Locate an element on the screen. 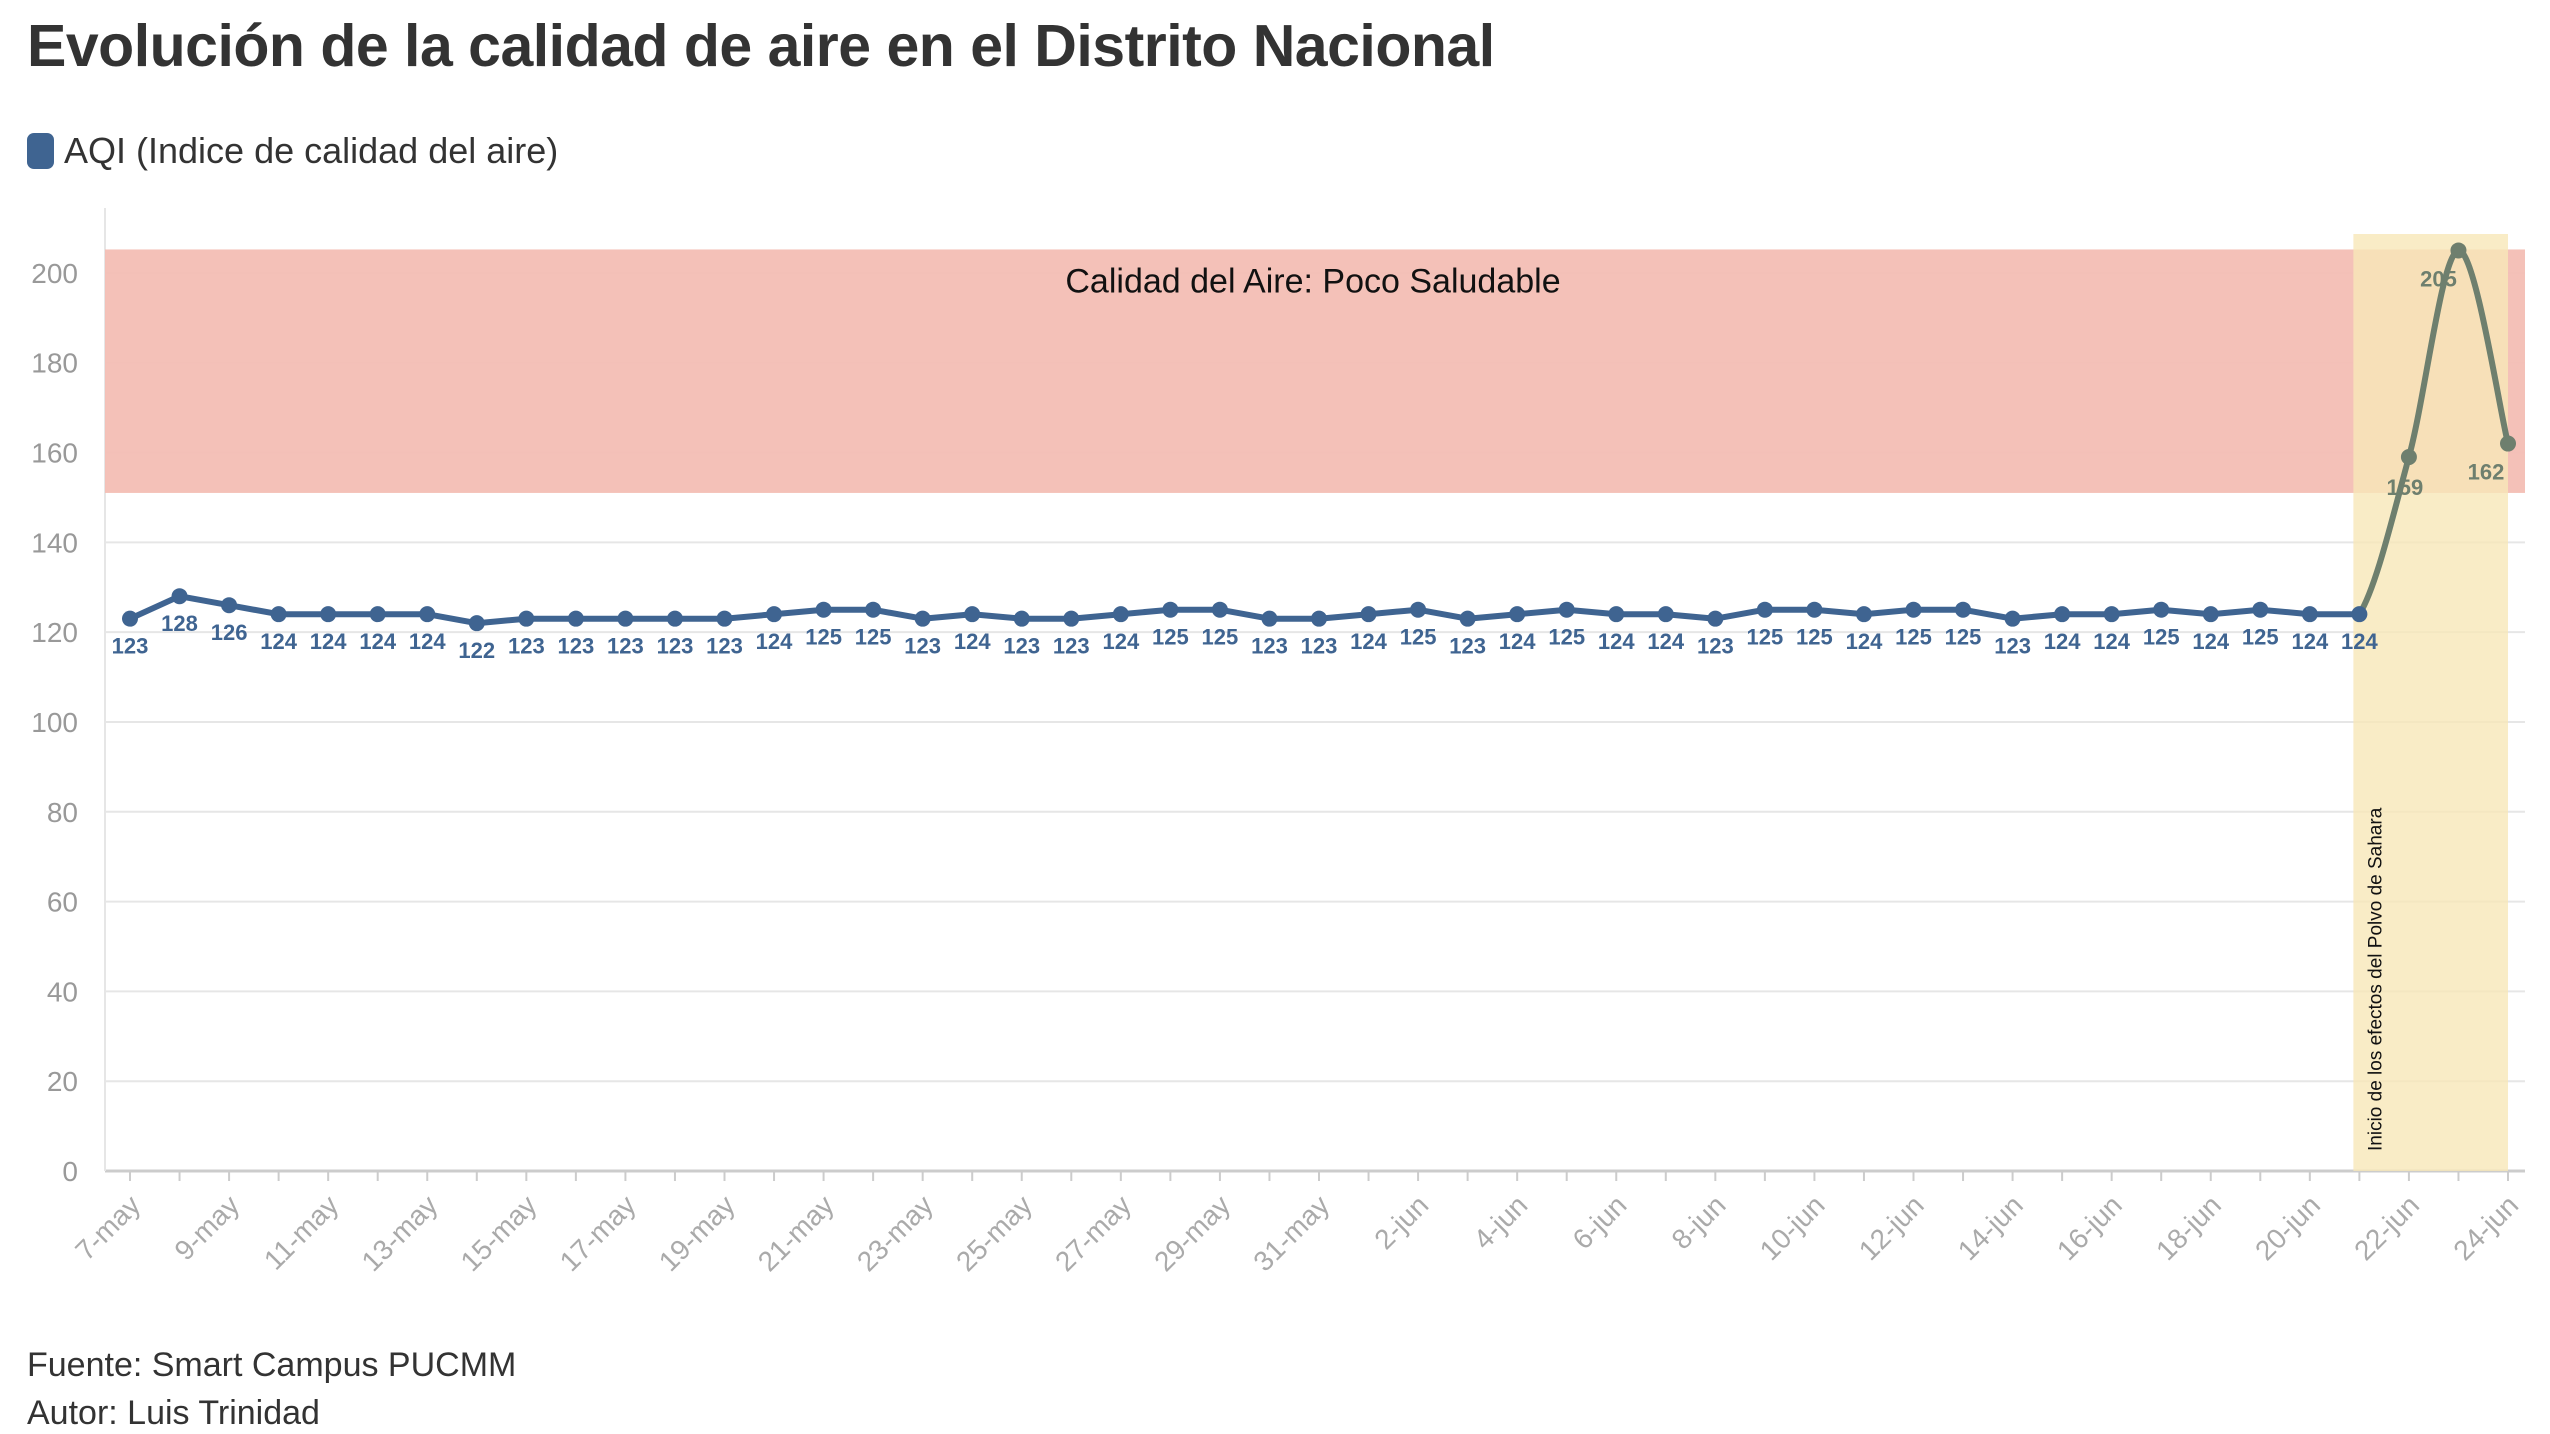  series-line is located at coordinates (1244, 610).